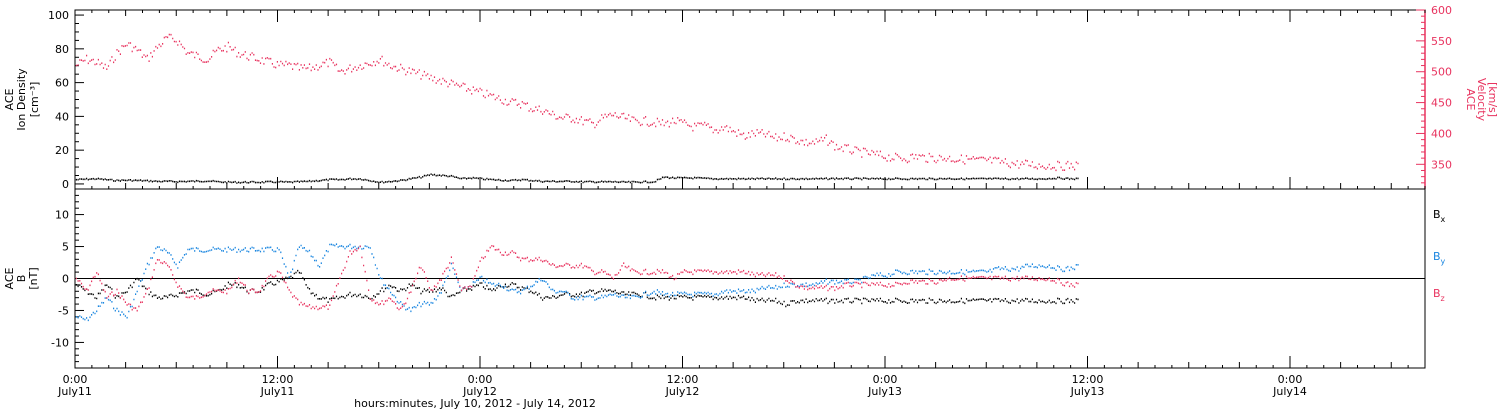 This screenshot has width=1500, height=410. I want to click on bz-series, so click(577, 278).